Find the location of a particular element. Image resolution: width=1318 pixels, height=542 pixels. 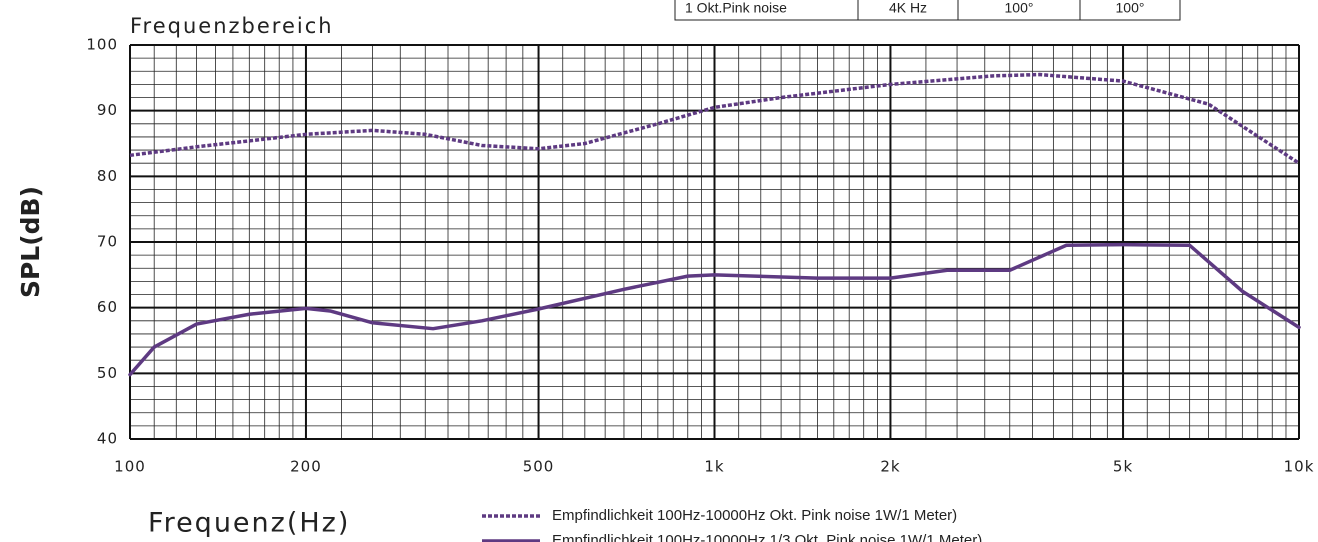

y-tick-label: 70 is located at coordinates (107, 242).